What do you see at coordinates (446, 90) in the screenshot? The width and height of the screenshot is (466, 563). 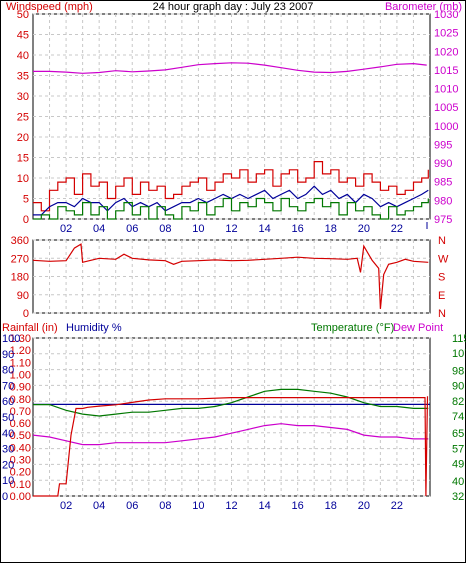 I see `barometer-ytick-label: 1010` at bounding box center [446, 90].